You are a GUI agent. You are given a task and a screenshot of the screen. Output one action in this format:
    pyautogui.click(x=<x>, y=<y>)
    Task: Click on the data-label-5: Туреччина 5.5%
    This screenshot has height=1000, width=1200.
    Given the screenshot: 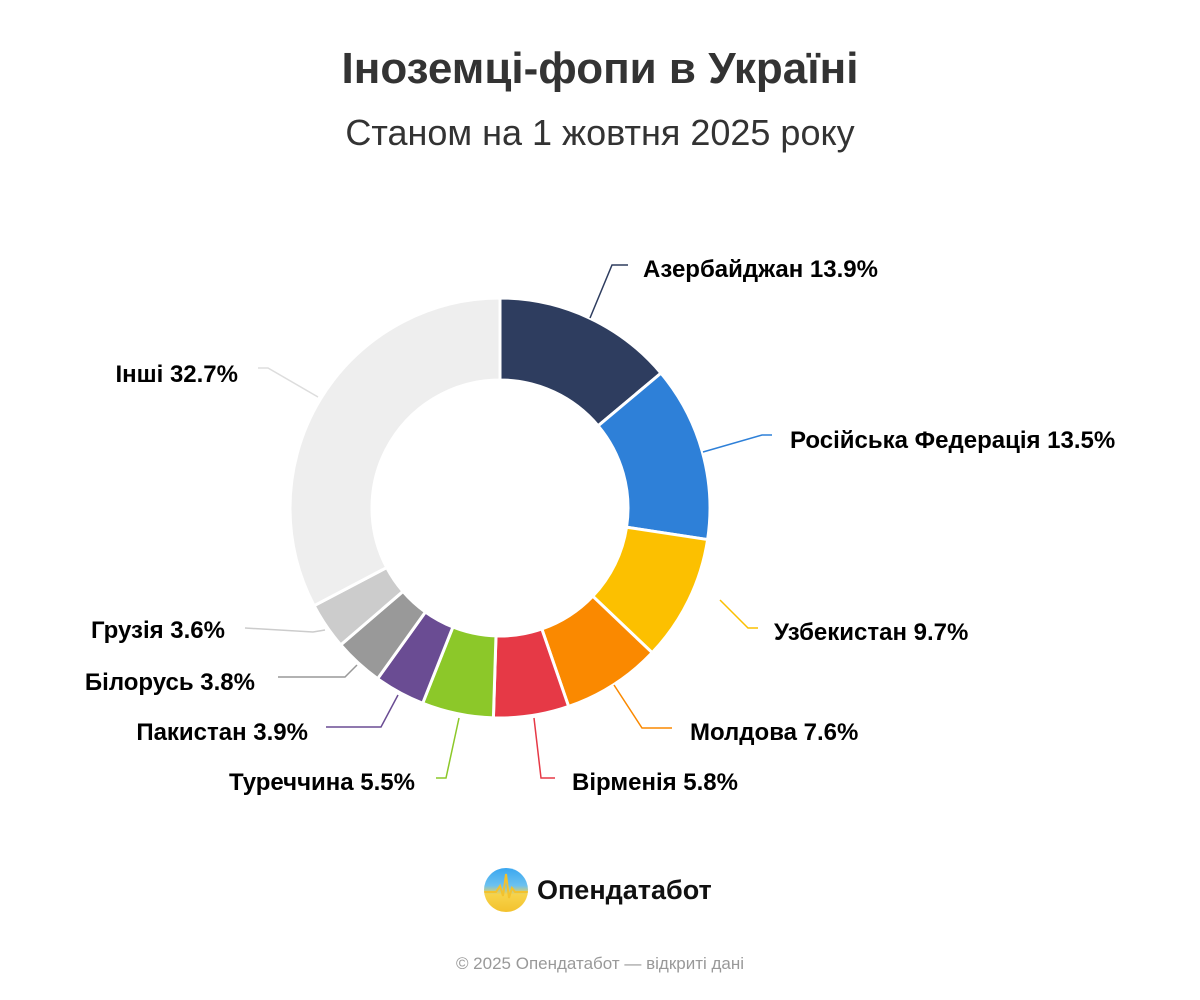 What is the action you would take?
    pyautogui.click(x=322, y=782)
    